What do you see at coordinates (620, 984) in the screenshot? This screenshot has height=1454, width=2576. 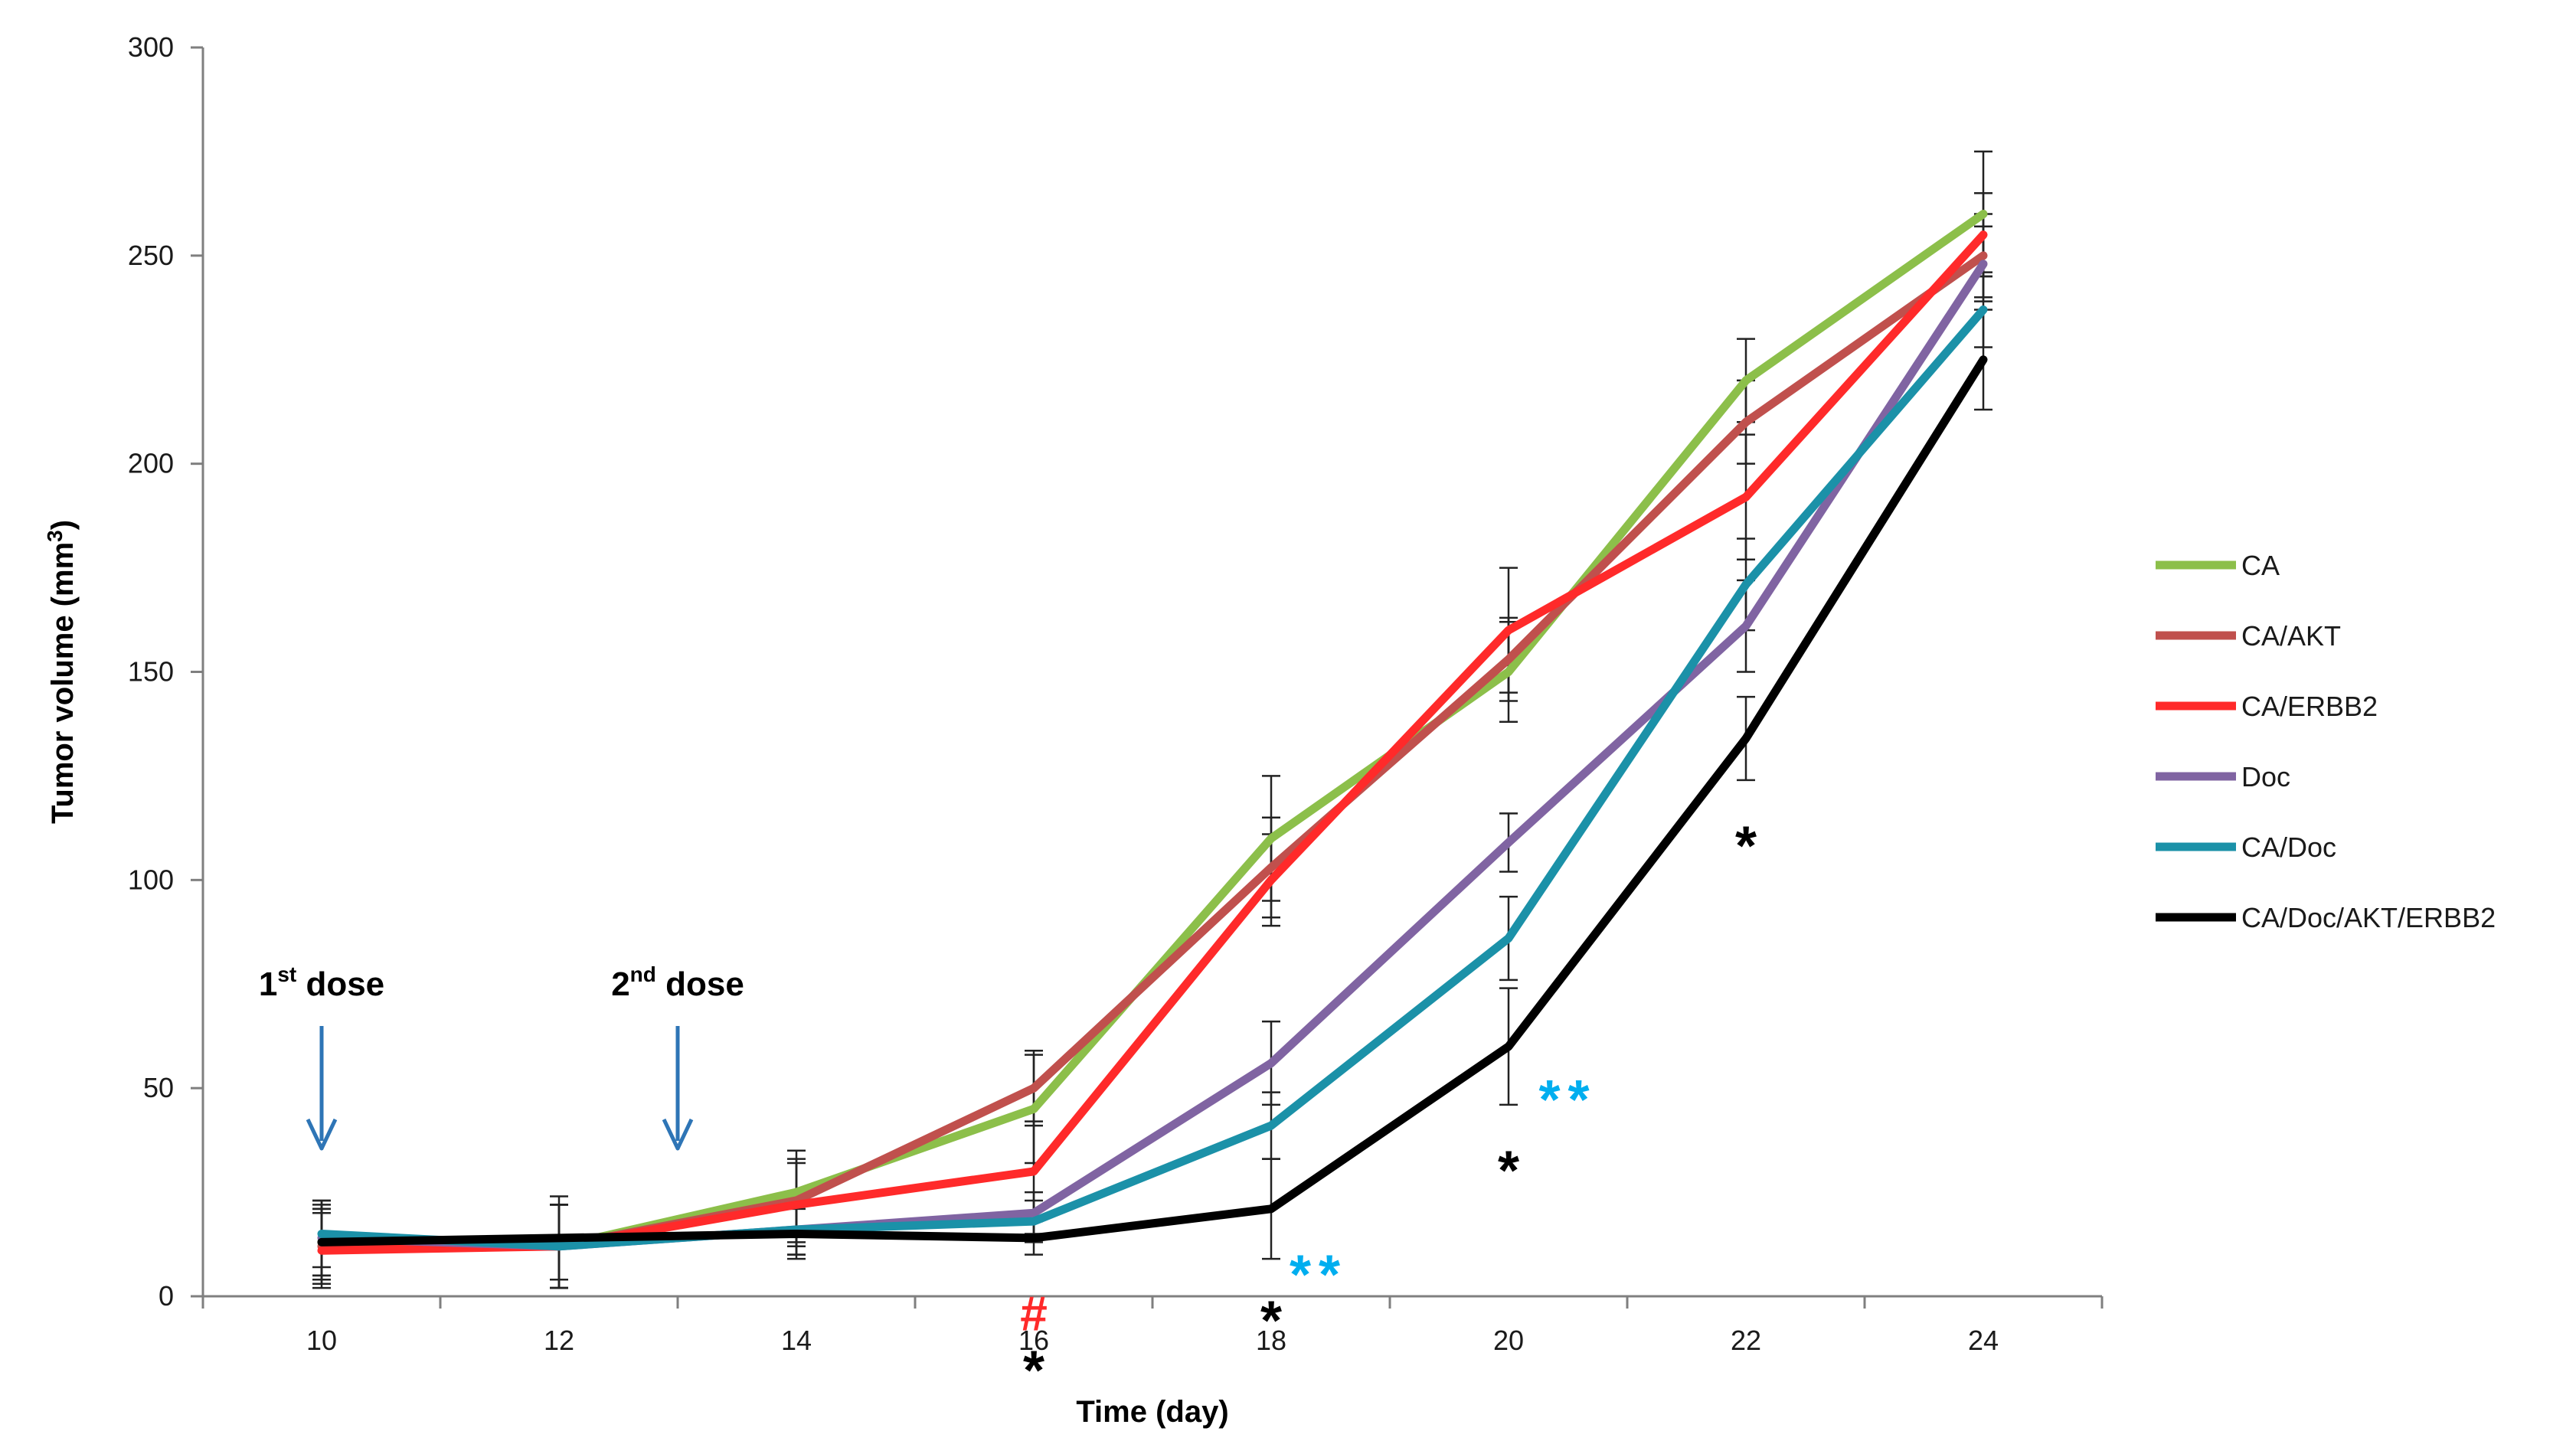 I see `dose-number: 2` at bounding box center [620, 984].